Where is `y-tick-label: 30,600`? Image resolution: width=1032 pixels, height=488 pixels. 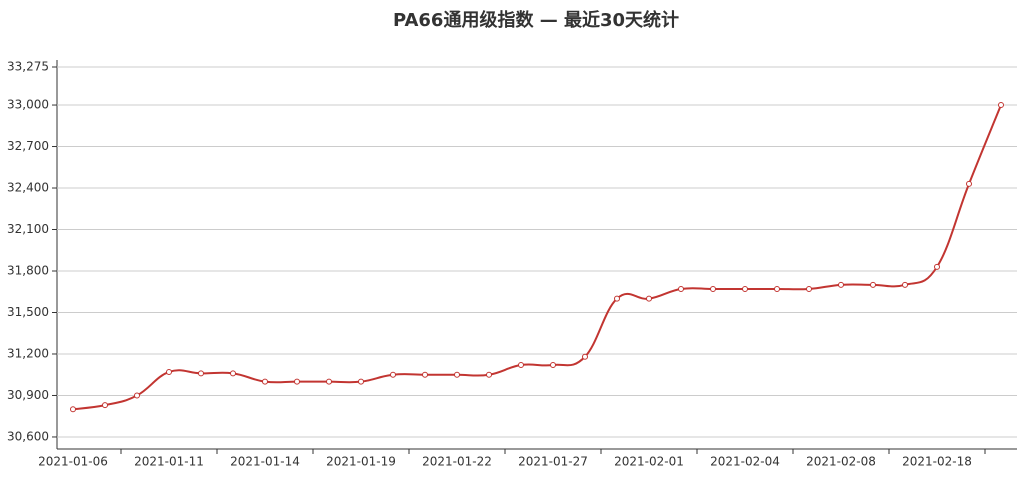 y-tick-label: 30,600 is located at coordinates (28, 436).